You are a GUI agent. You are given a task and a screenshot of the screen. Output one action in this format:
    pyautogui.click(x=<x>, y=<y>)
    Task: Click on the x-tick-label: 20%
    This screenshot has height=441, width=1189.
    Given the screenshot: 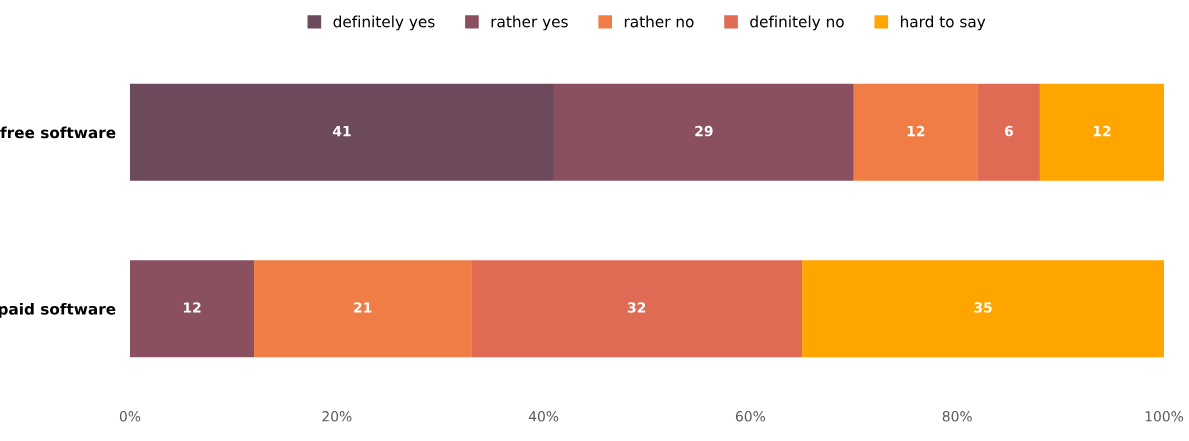 What is the action you would take?
    pyautogui.click(x=337, y=416)
    